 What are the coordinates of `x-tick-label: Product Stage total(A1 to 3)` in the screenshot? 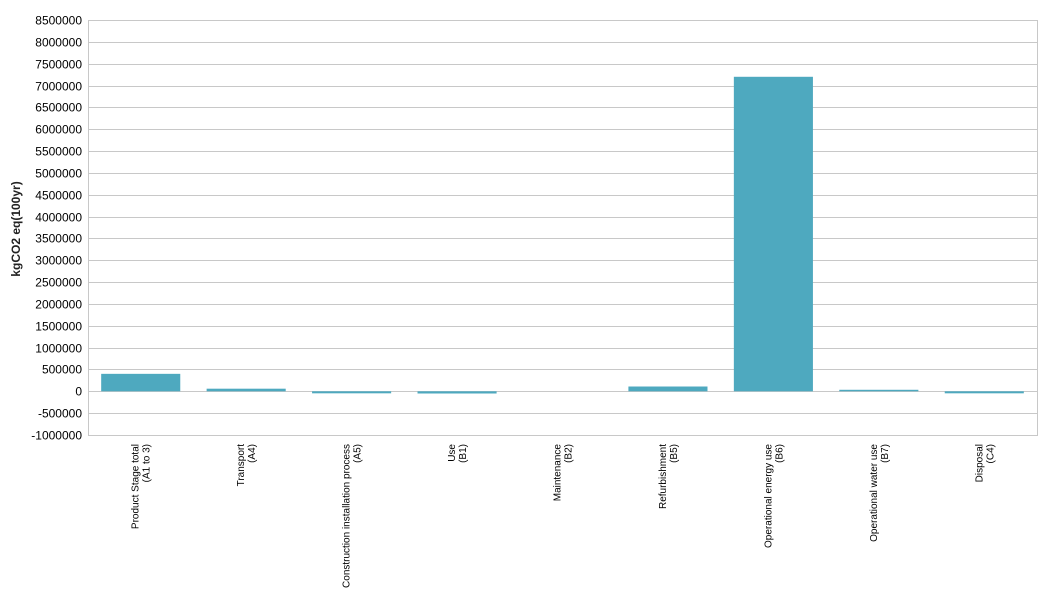 It's located at (142, 486).